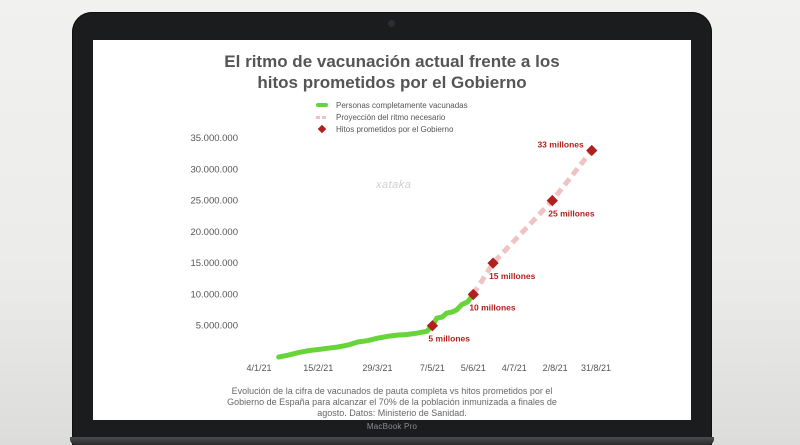 This screenshot has width=800, height=445. I want to click on legend-line-swatch, so click(322, 105).